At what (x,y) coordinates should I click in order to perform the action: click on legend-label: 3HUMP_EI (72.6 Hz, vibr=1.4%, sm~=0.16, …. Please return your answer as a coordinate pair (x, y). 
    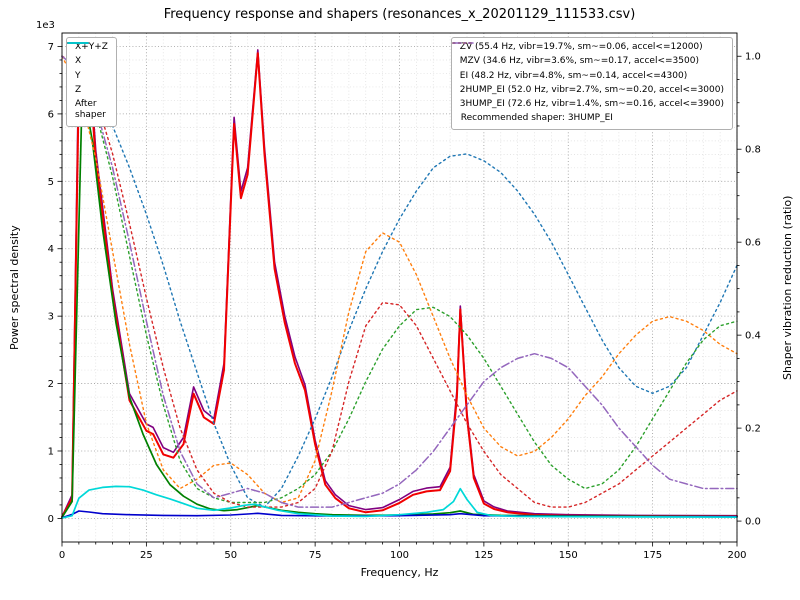
    Looking at the image, I should click on (591, 104).